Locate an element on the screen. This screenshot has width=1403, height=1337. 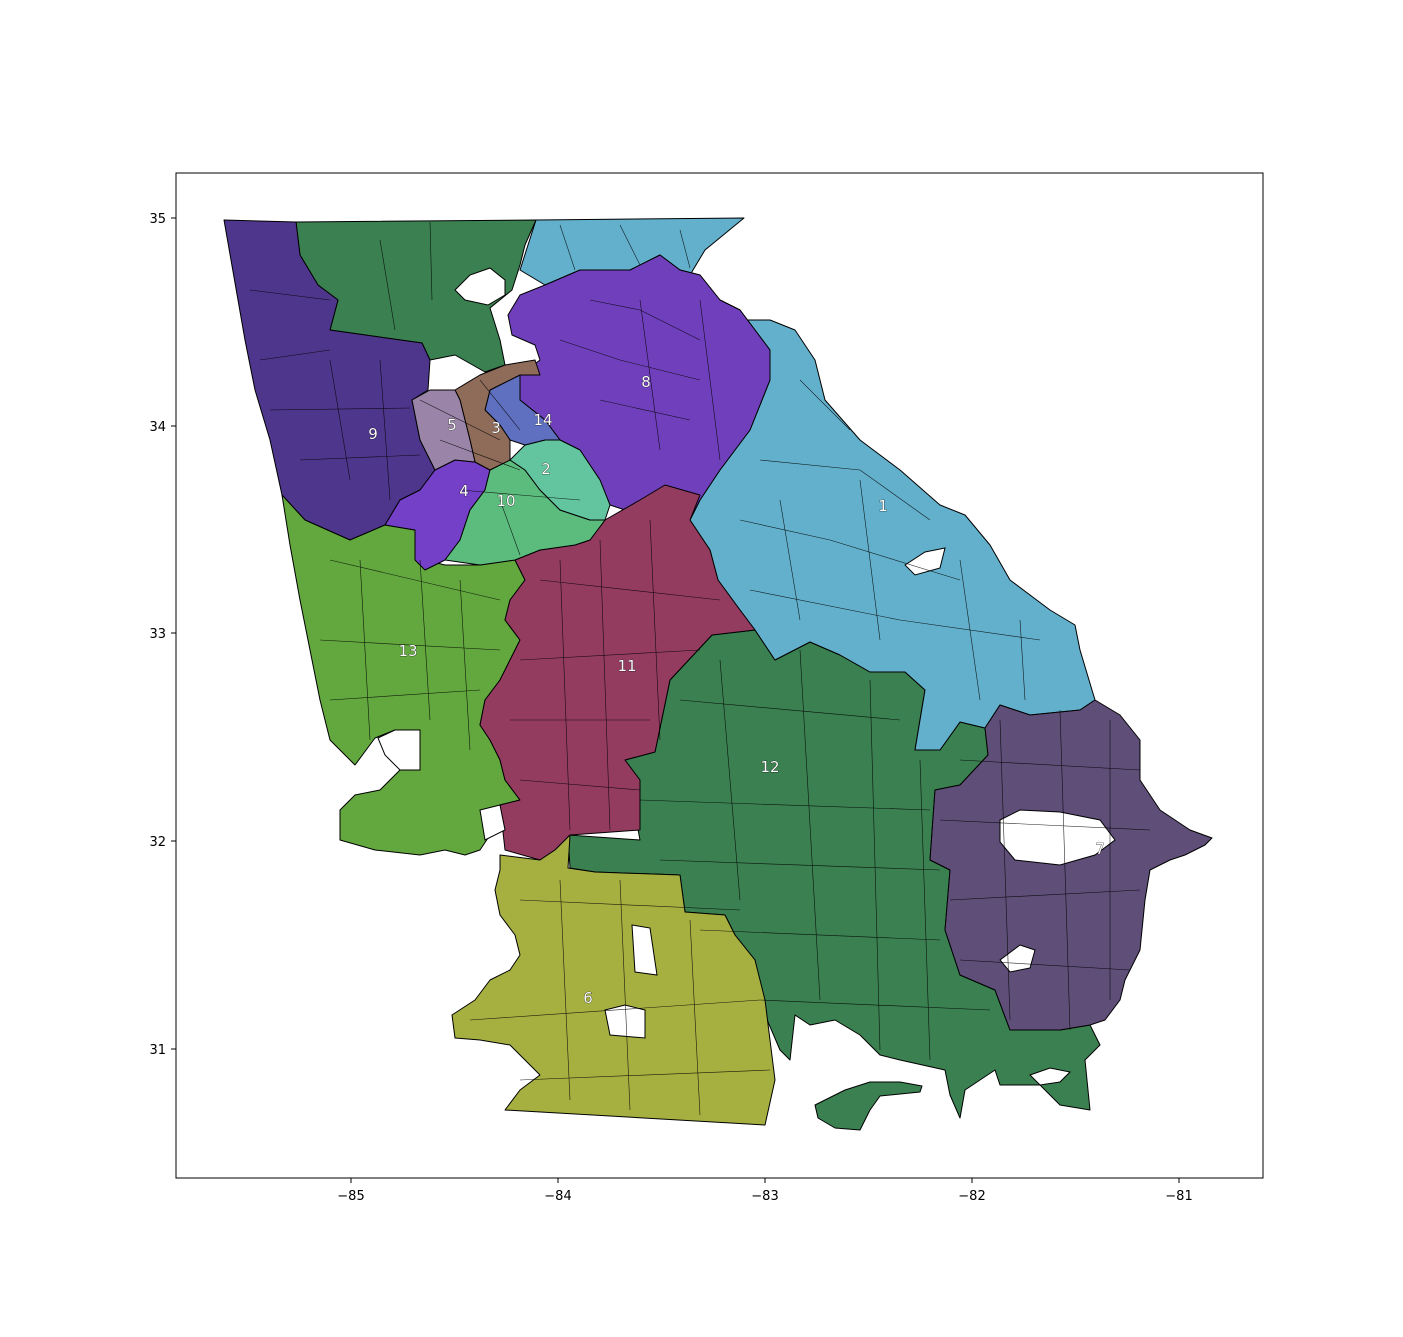
y-tick-label: 34 is located at coordinates (157, 427).